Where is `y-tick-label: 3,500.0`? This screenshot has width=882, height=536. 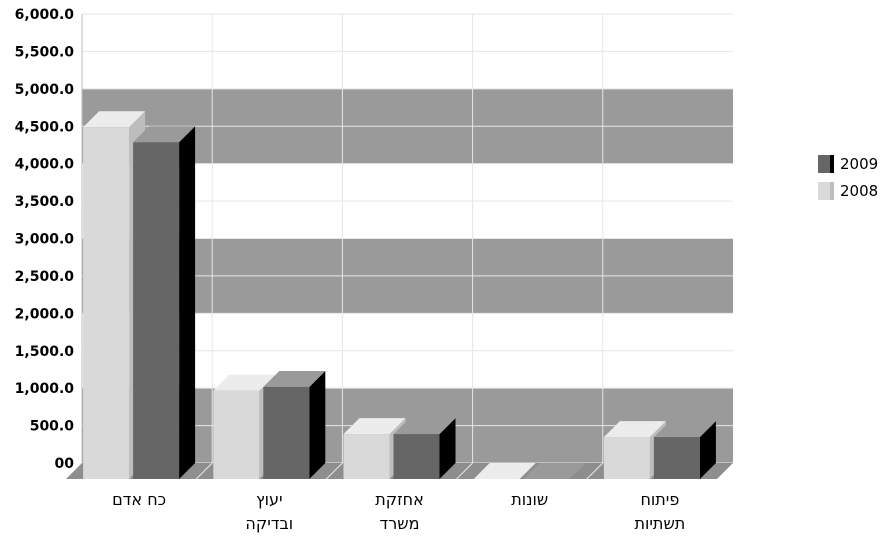 y-tick-label: 3,500.0 is located at coordinates (45, 202).